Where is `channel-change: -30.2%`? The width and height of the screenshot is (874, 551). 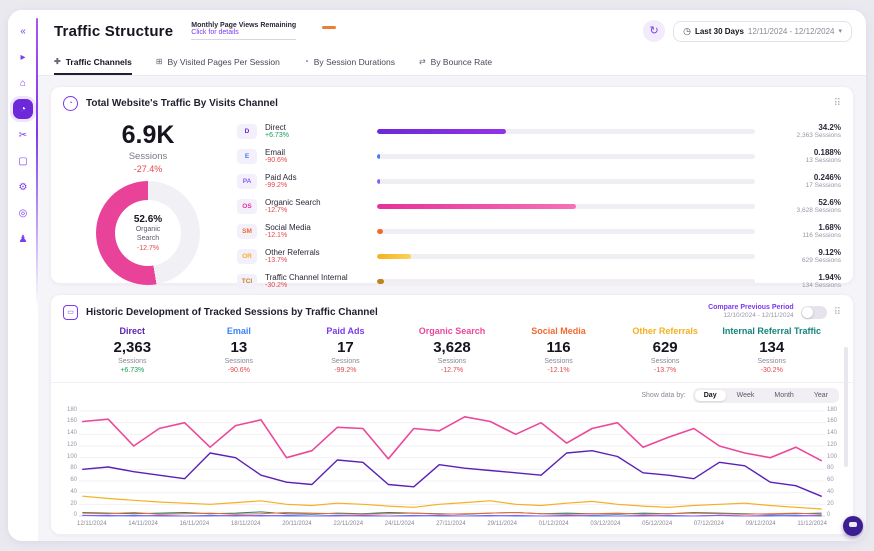 channel-change: -30.2% is located at coordinates (276, 286).